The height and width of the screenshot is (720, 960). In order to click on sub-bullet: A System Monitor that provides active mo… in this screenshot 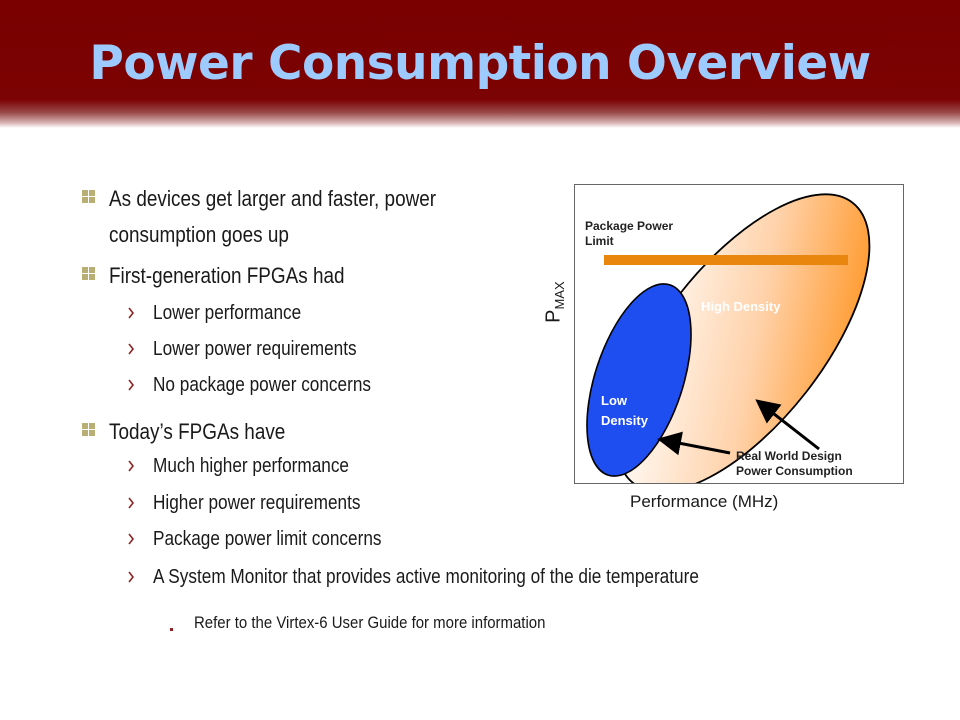, I will do `click(426, 577)`.